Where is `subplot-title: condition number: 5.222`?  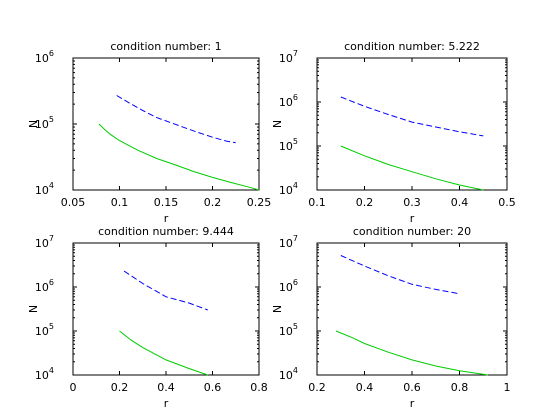
subplot-title: condition number: 5.222 is located at coordinates (412, 46).